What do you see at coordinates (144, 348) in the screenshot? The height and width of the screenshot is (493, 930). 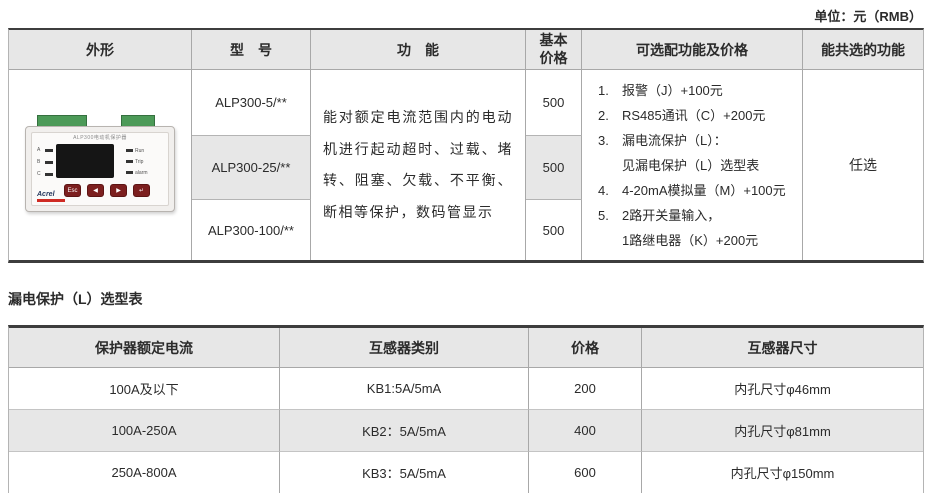 I see `leakage-col-header-rated-current: 保护器额定电流` at bounding box center [144, 348].